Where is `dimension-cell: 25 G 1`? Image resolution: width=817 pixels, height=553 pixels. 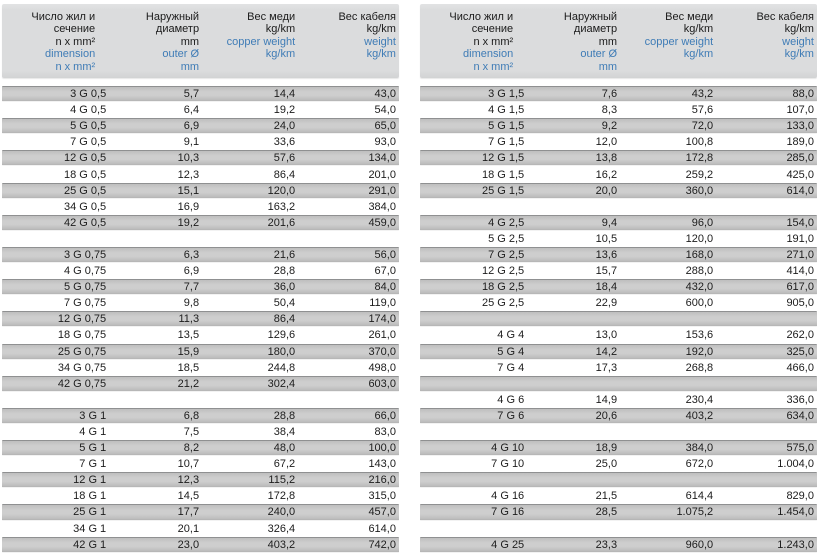 dimension-cell: 25 G 1 is located at coordinates (90, 512).